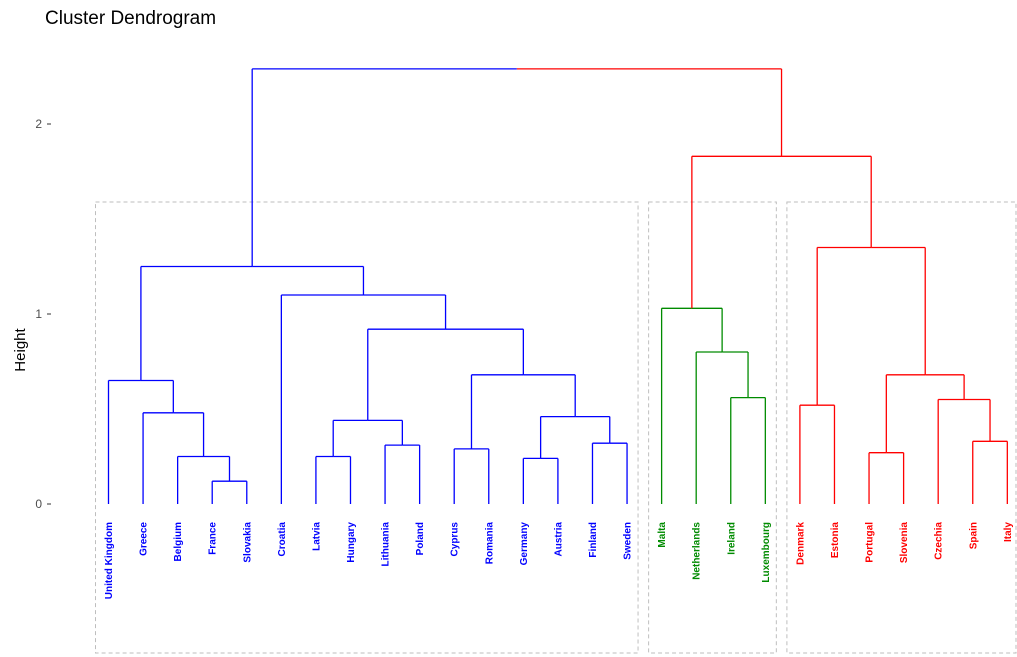 This screenshot has width=1017, height=657. I want to click on y-axis-title: Height, so click(20, 349).